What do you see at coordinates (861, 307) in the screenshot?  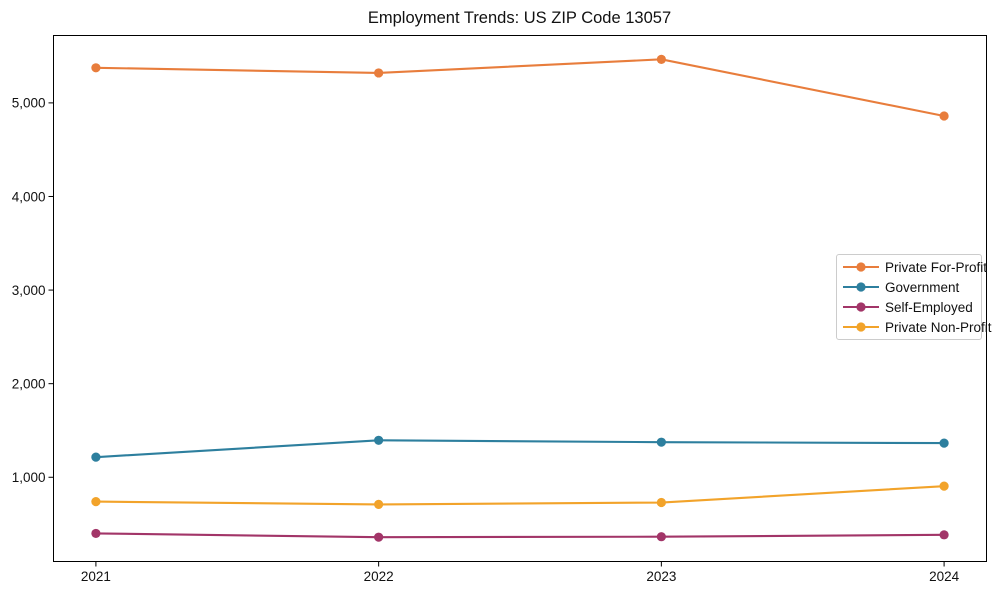 I see `legend-marker-self-employed` at bounding box center [861, 307].